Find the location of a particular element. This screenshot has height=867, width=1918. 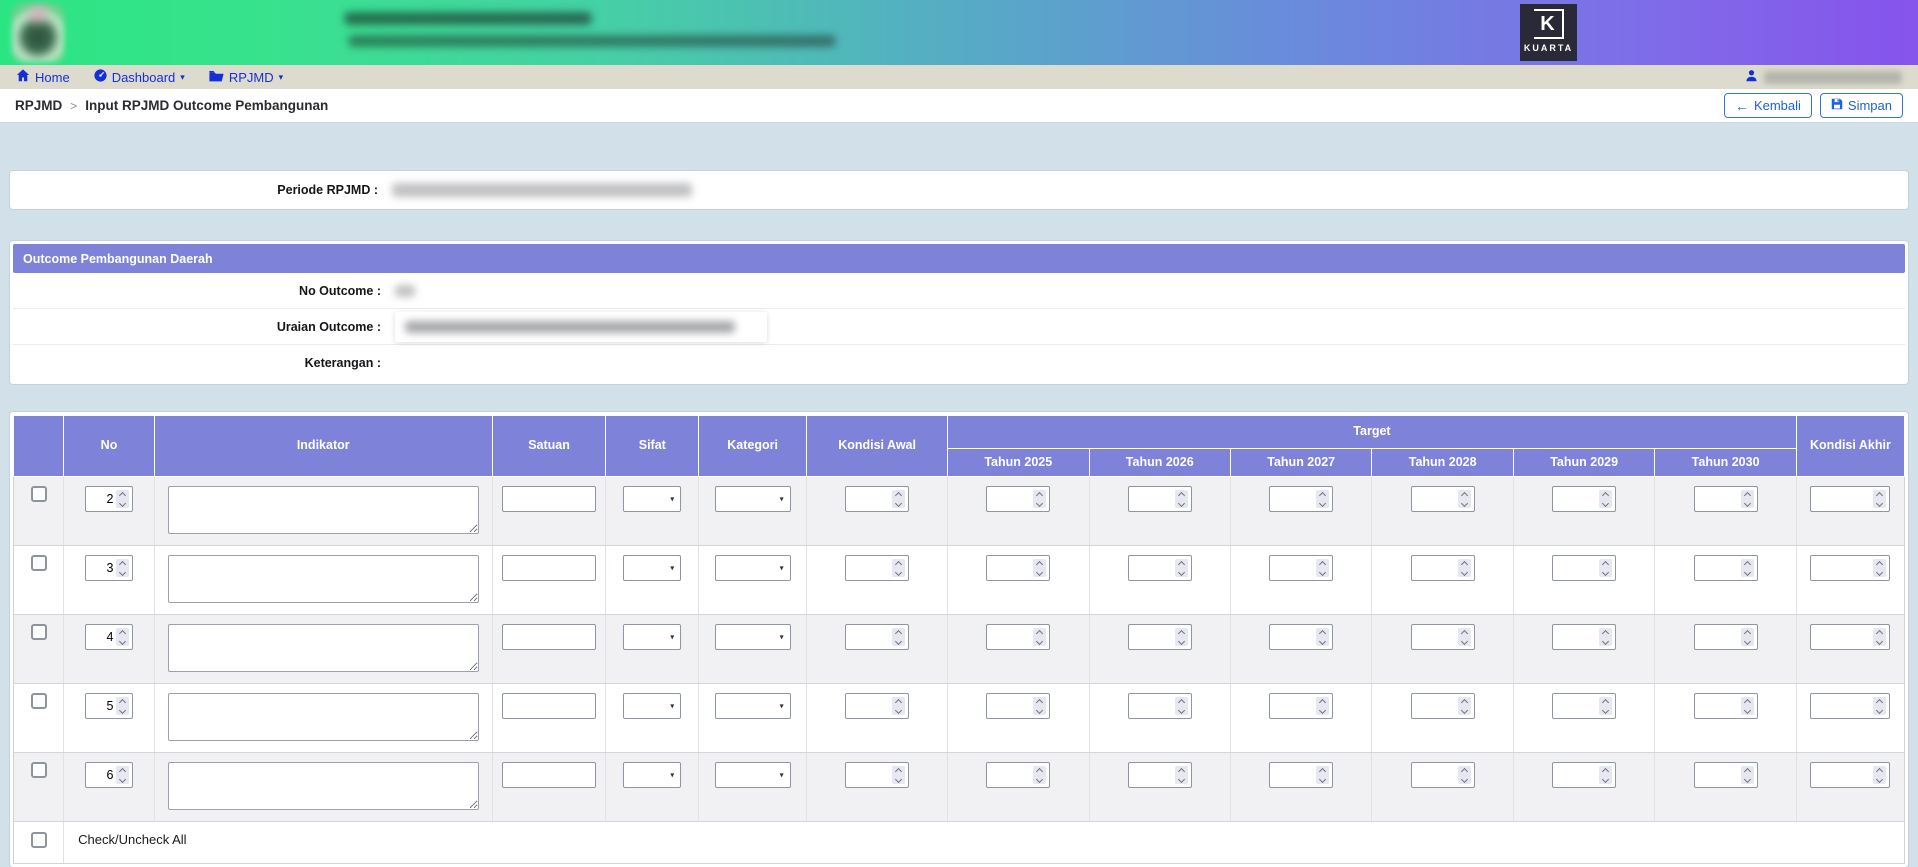

breadcrumb-root: RPJMD is located at coordinates (39, 105).